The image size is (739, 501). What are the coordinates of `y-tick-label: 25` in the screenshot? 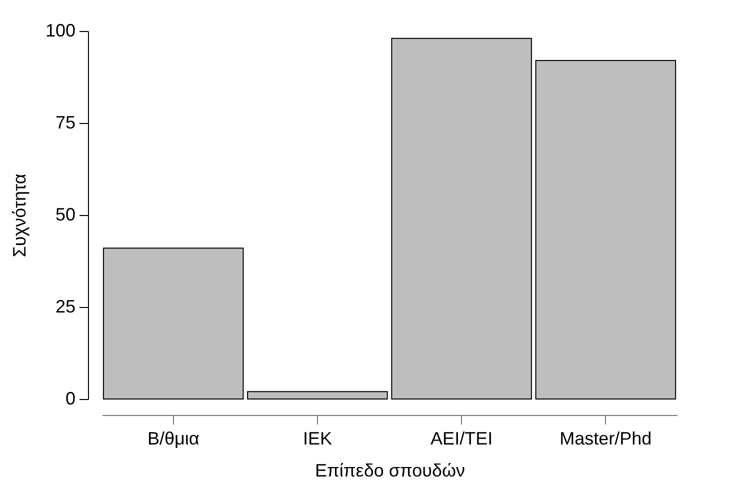 It's located at (65, 306).